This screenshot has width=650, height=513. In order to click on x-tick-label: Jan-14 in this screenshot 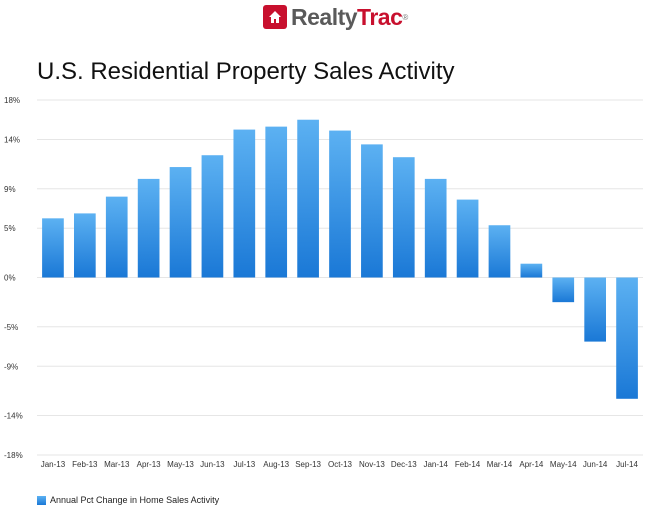, I will do `click(435, 464)`.